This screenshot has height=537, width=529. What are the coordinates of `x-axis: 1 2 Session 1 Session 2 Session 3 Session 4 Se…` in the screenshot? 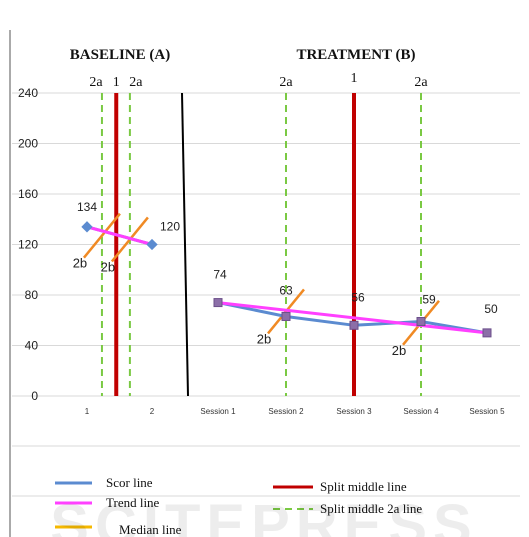 It's located at (295, 411).